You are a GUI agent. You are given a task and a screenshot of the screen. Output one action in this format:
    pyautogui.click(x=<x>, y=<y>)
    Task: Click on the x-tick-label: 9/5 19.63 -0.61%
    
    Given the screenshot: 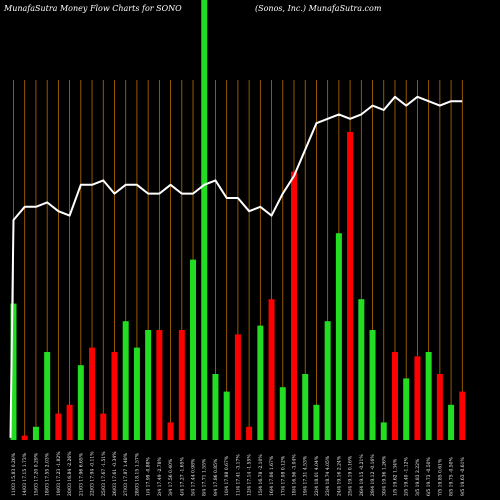 What is the action you would take?
    pyautogui.click(x=463, y=476)
    